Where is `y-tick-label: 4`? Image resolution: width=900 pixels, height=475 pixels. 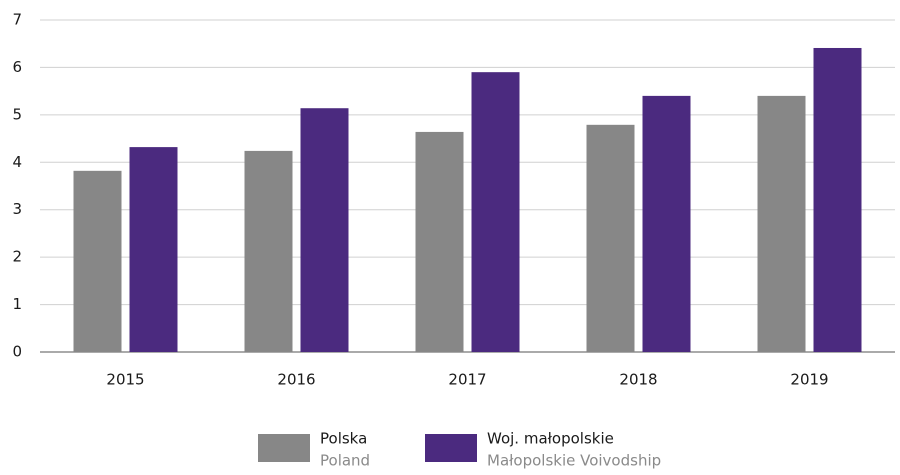
y-tick-label: 4 is located at coordinates (17, 162).